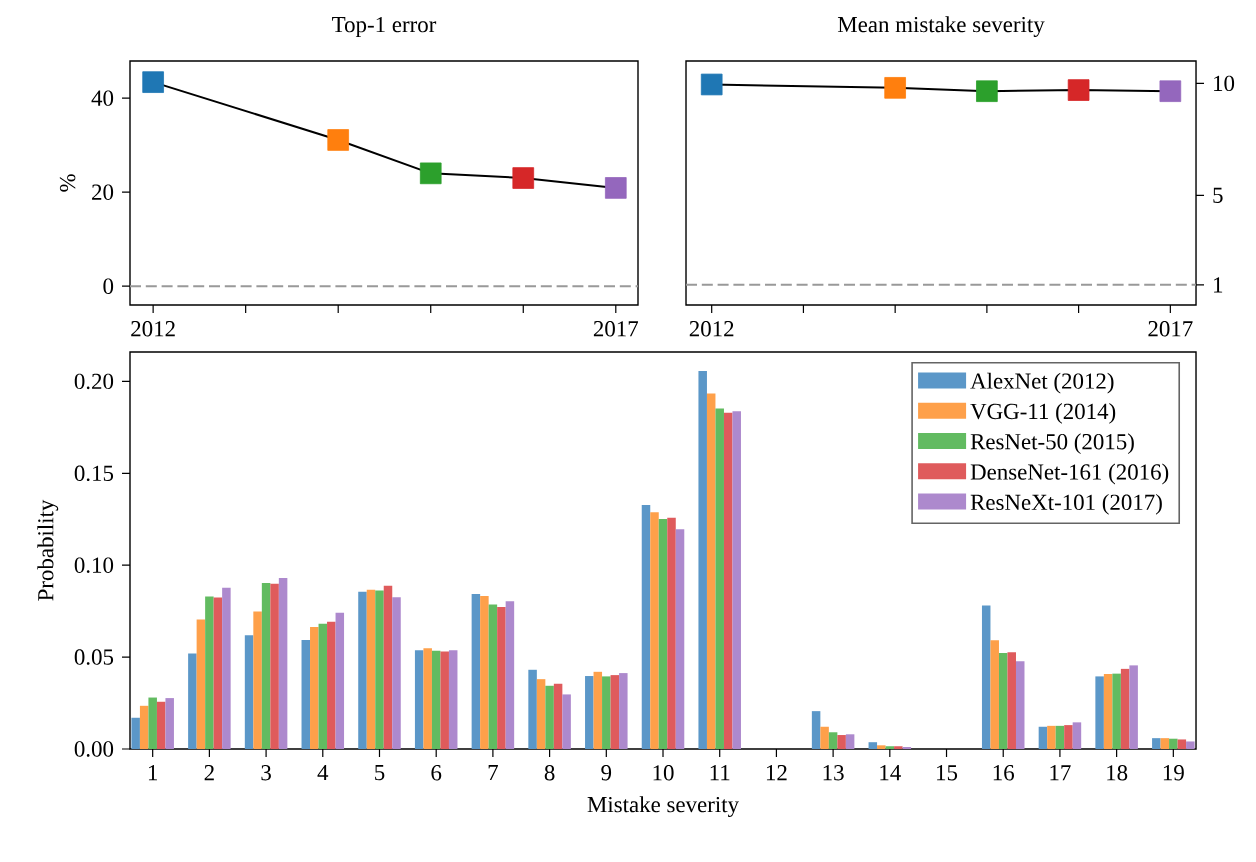  Describe the element at coordinates (493, 773) in the screenshot. I see `x-tick-label: 7` at that location.